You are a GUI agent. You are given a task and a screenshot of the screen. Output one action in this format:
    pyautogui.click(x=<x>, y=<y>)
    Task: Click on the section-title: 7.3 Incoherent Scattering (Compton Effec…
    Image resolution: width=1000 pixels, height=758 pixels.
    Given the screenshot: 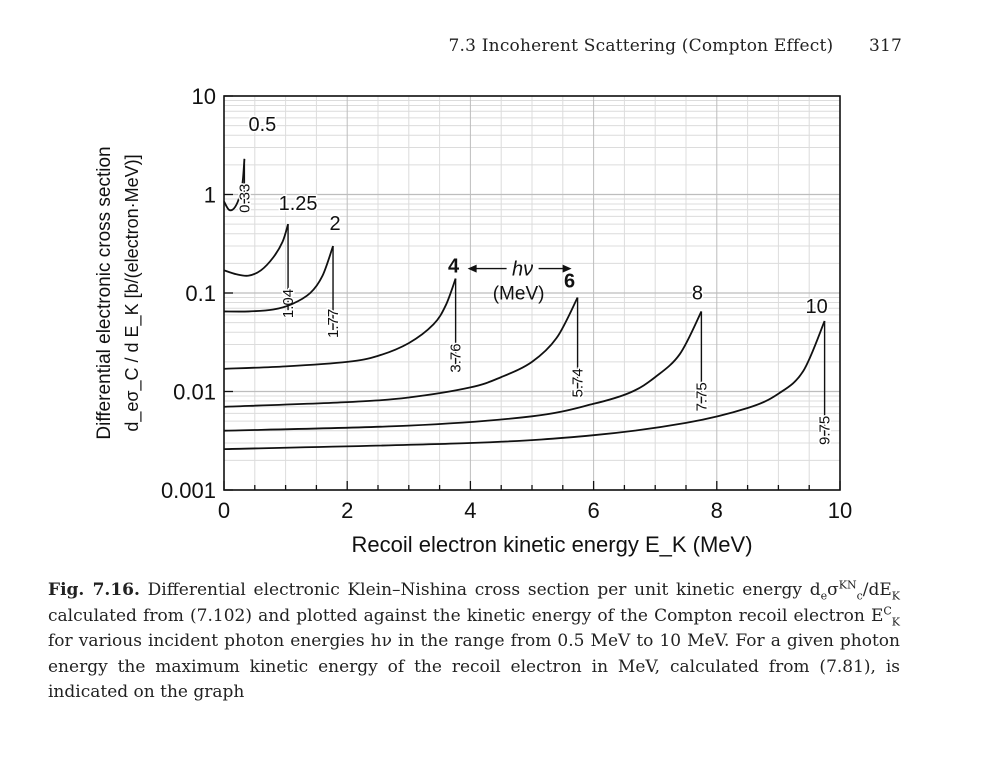 What is the action you would take?
    pyautogui.click(x=641, y=46)
    